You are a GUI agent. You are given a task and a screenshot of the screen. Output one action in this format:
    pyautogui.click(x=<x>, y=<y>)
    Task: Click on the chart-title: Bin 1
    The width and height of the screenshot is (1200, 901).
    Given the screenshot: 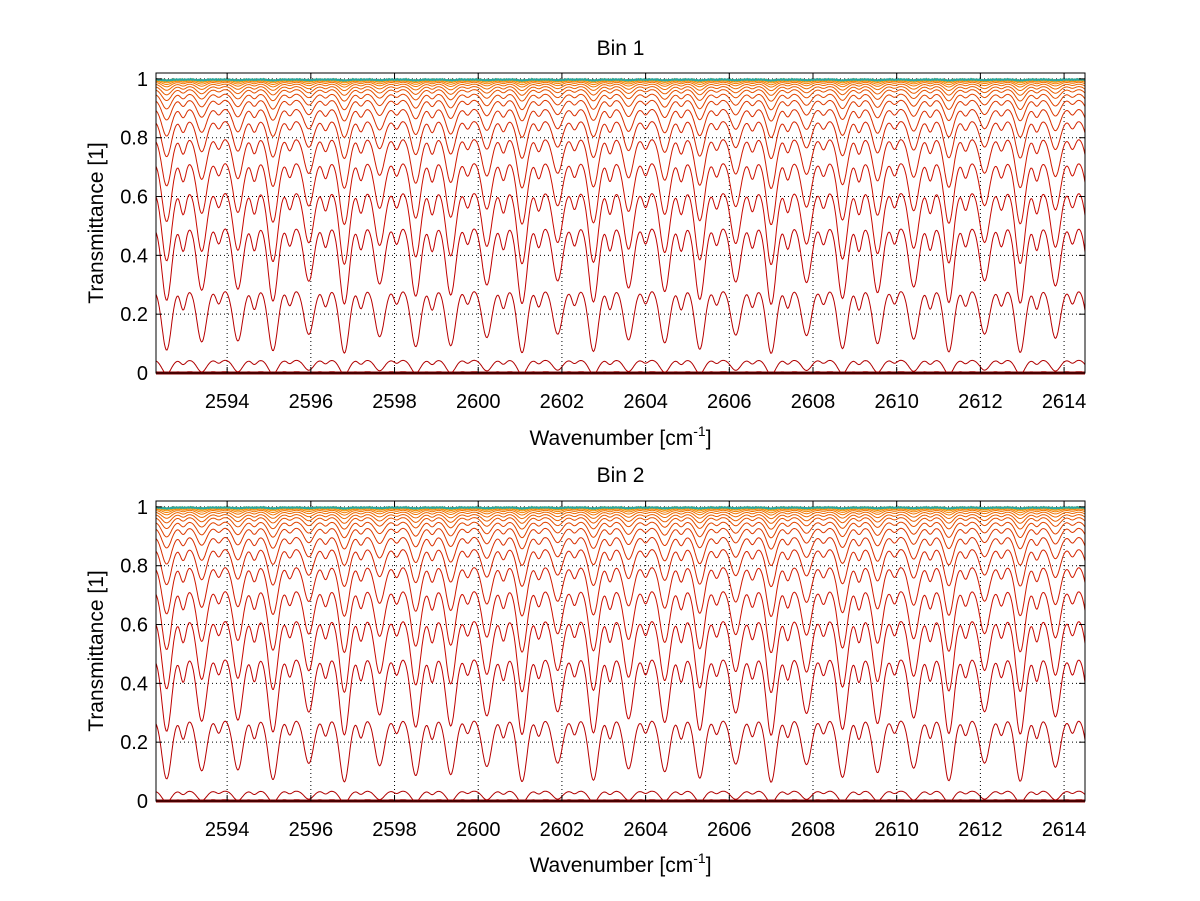 What is the action you would take?
    pyautogui.click(x=621, y=48)
    